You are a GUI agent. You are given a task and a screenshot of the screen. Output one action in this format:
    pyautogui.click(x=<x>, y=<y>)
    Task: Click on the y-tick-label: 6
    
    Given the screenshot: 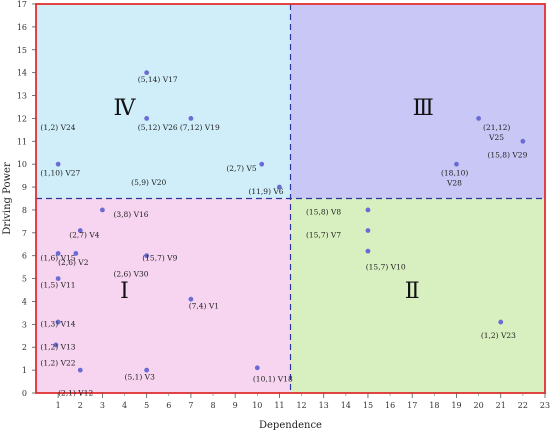 What is the action you would take?
    pyautogui.click(x=24, y=256)
    